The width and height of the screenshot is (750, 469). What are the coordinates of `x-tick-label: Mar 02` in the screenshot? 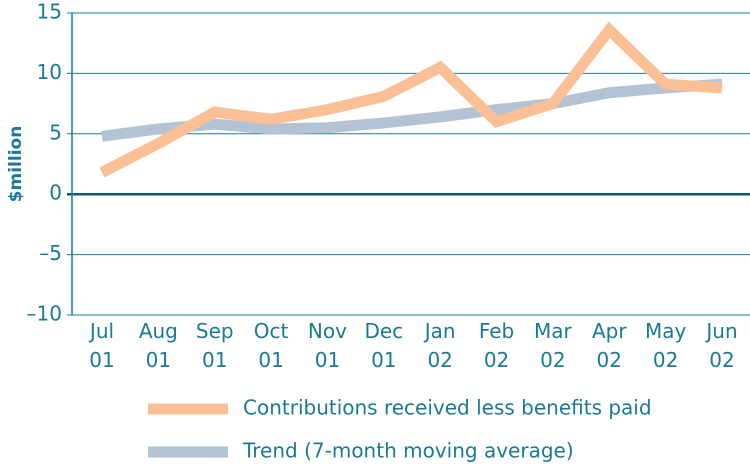 It's located at (553, 345).